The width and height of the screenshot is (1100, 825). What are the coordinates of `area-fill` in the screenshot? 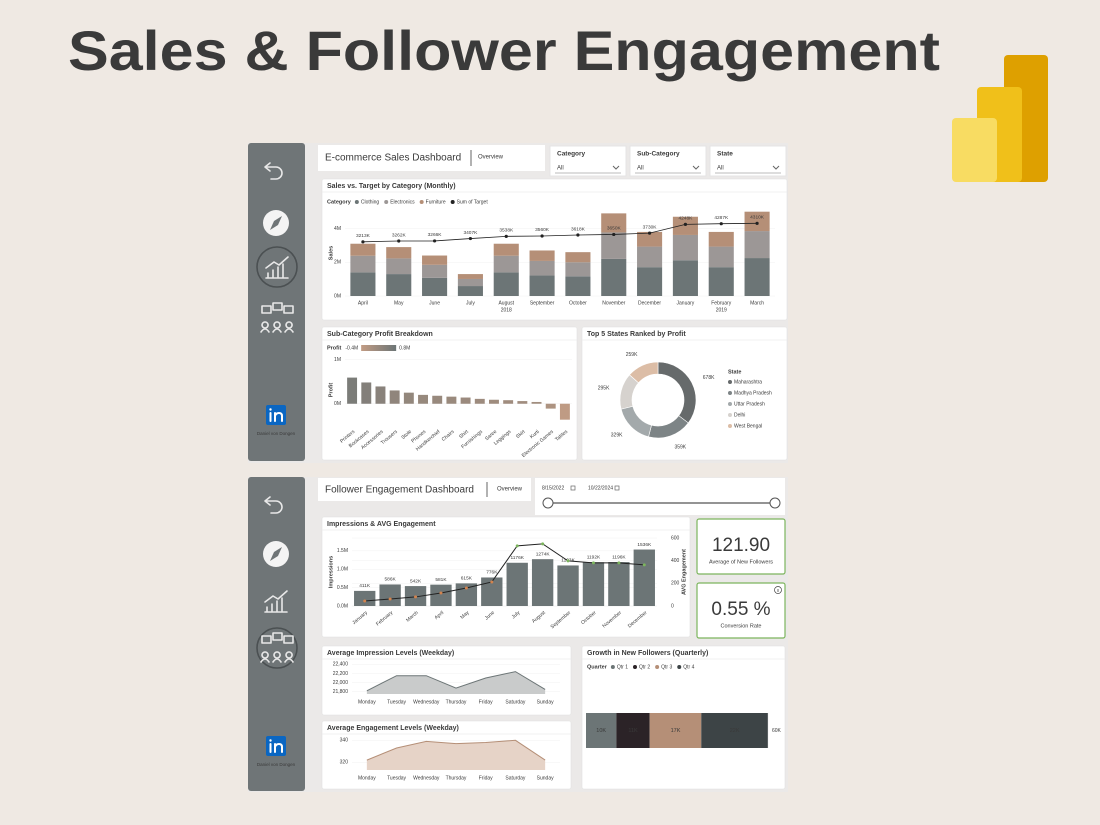 It's located at (456, 755).